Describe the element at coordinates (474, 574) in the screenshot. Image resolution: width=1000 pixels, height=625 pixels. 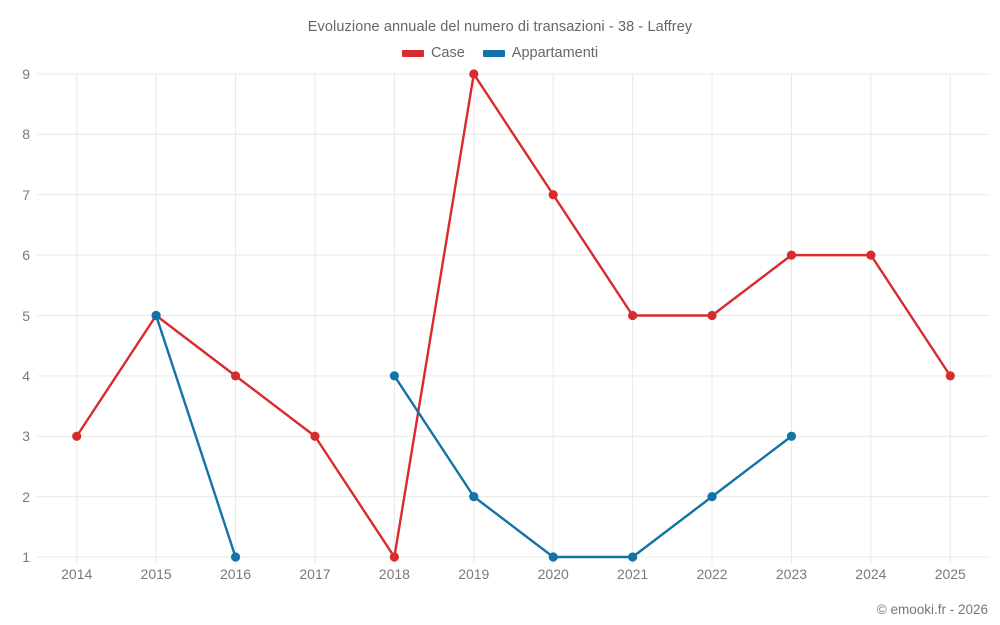
I see `x-axis-tick-label: 2019` at that location.